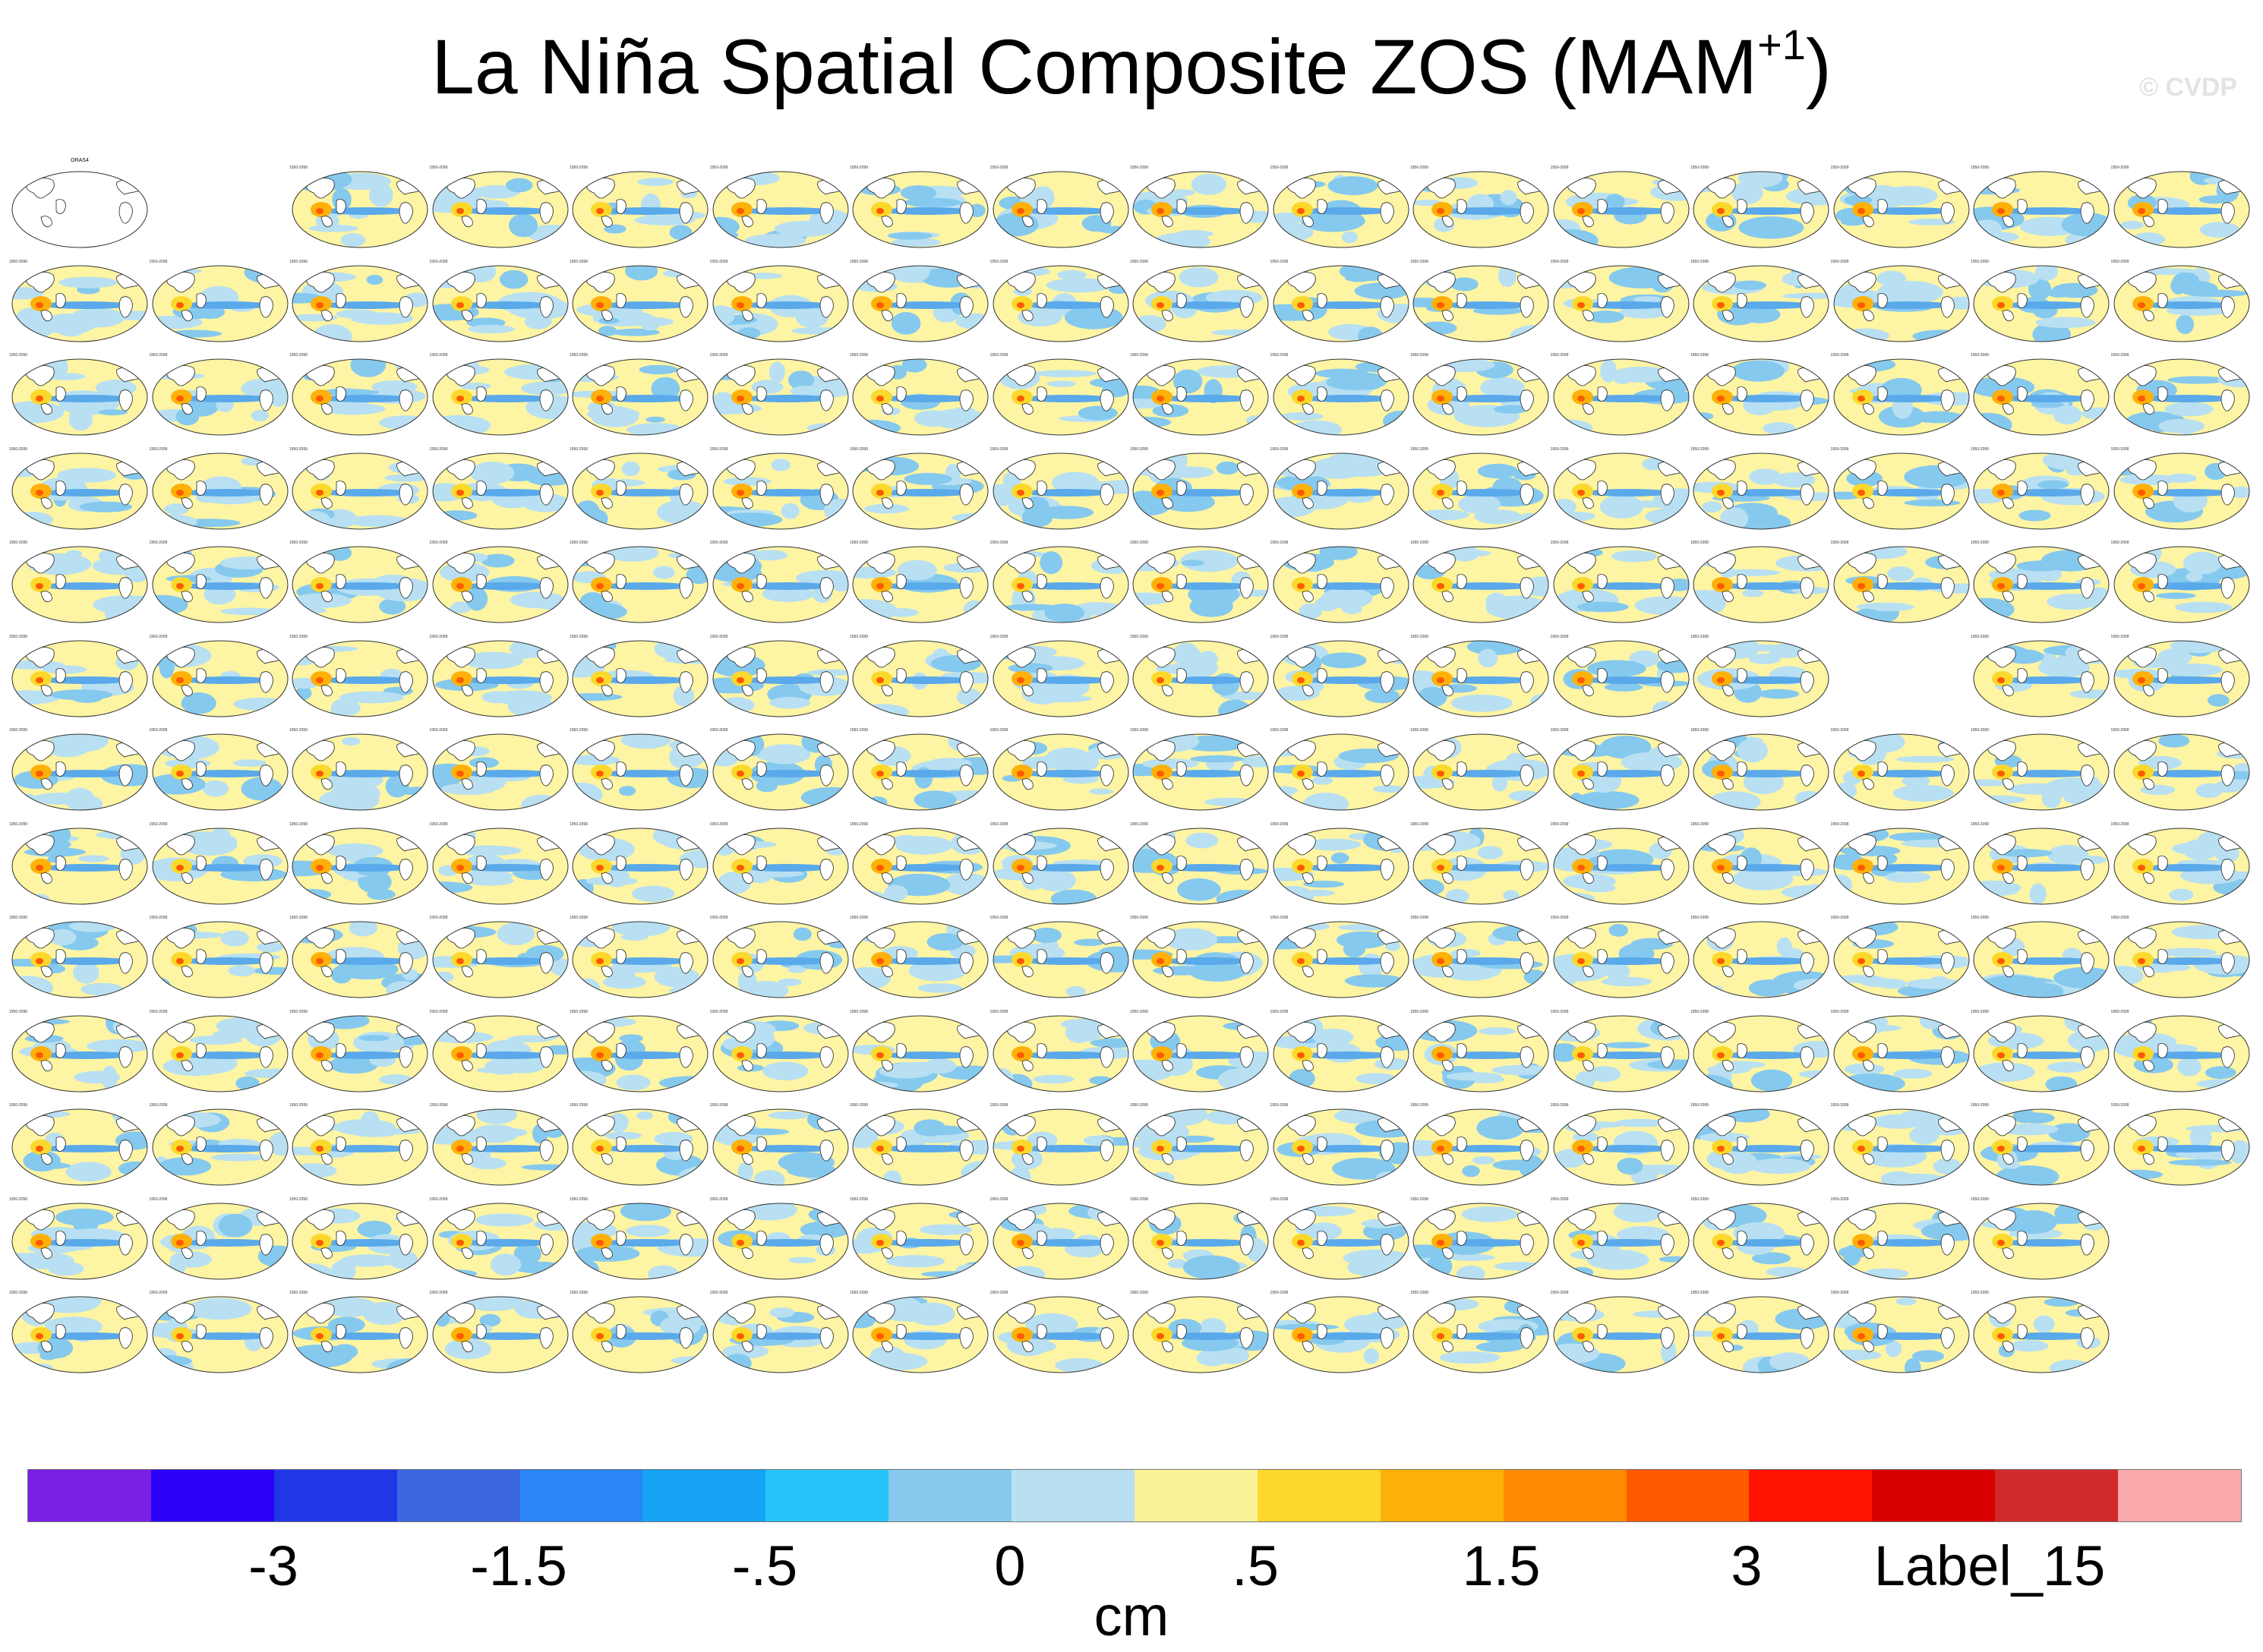 The height and width of the screenshot is (1652, 2263). I want to click on colorbar-tick-label: 1.5, so click(1502, 1565).